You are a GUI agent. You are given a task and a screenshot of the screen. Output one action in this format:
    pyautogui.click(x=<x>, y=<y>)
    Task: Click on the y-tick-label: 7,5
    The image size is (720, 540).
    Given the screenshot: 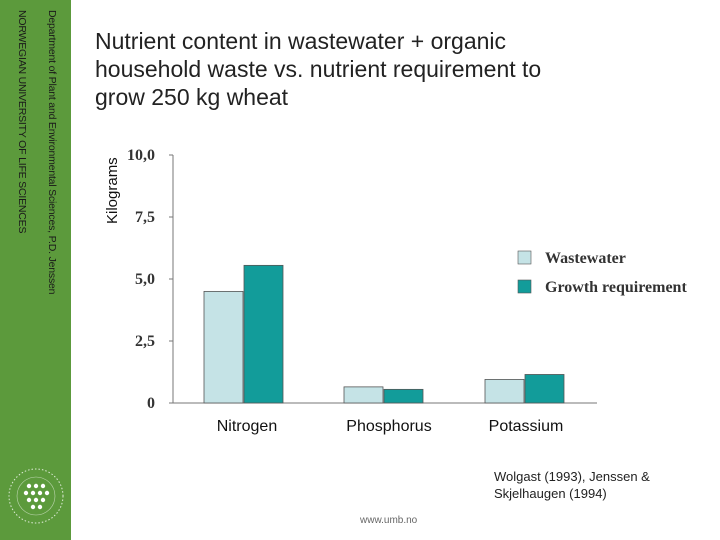 What is the action you would take?
    pyautogui.click(x=145, y=217)
    